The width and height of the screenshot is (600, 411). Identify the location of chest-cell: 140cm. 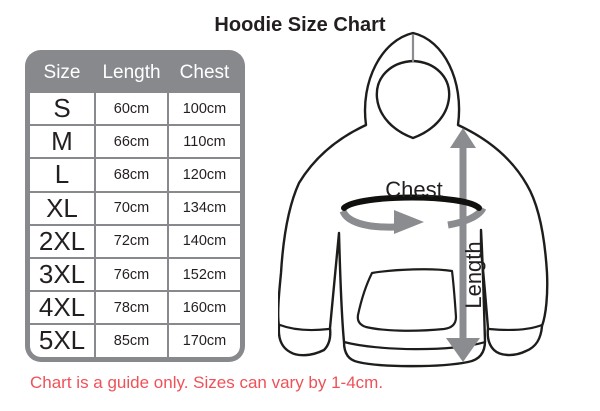
(204, 241).